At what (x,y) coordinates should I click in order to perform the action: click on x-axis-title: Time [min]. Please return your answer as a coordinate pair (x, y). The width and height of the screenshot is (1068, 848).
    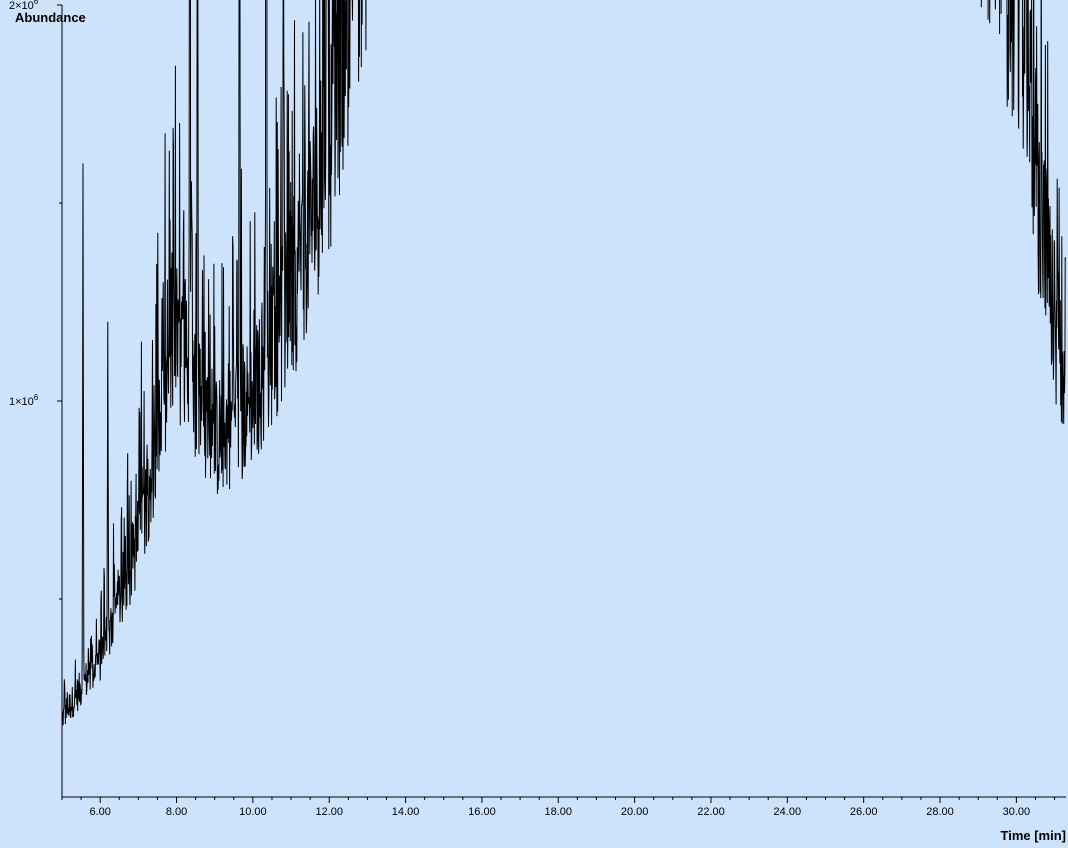
    Looking at the image, I should click on (1034, 835).